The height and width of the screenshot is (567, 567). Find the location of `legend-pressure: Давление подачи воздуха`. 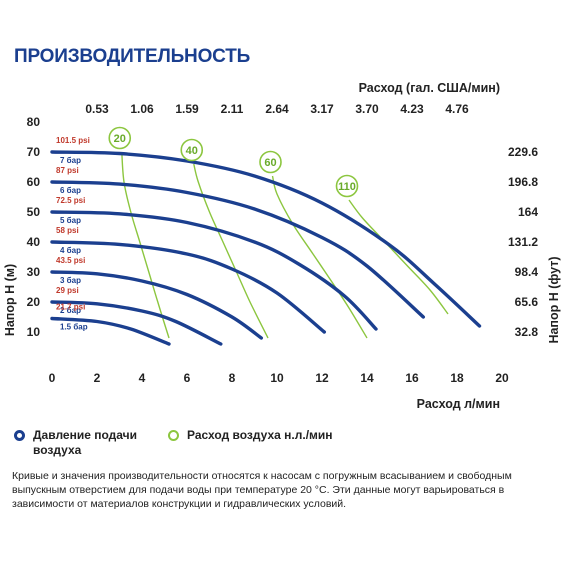

legend-pressure: Давление подачи воздуха is located at coordinates (82, 443).